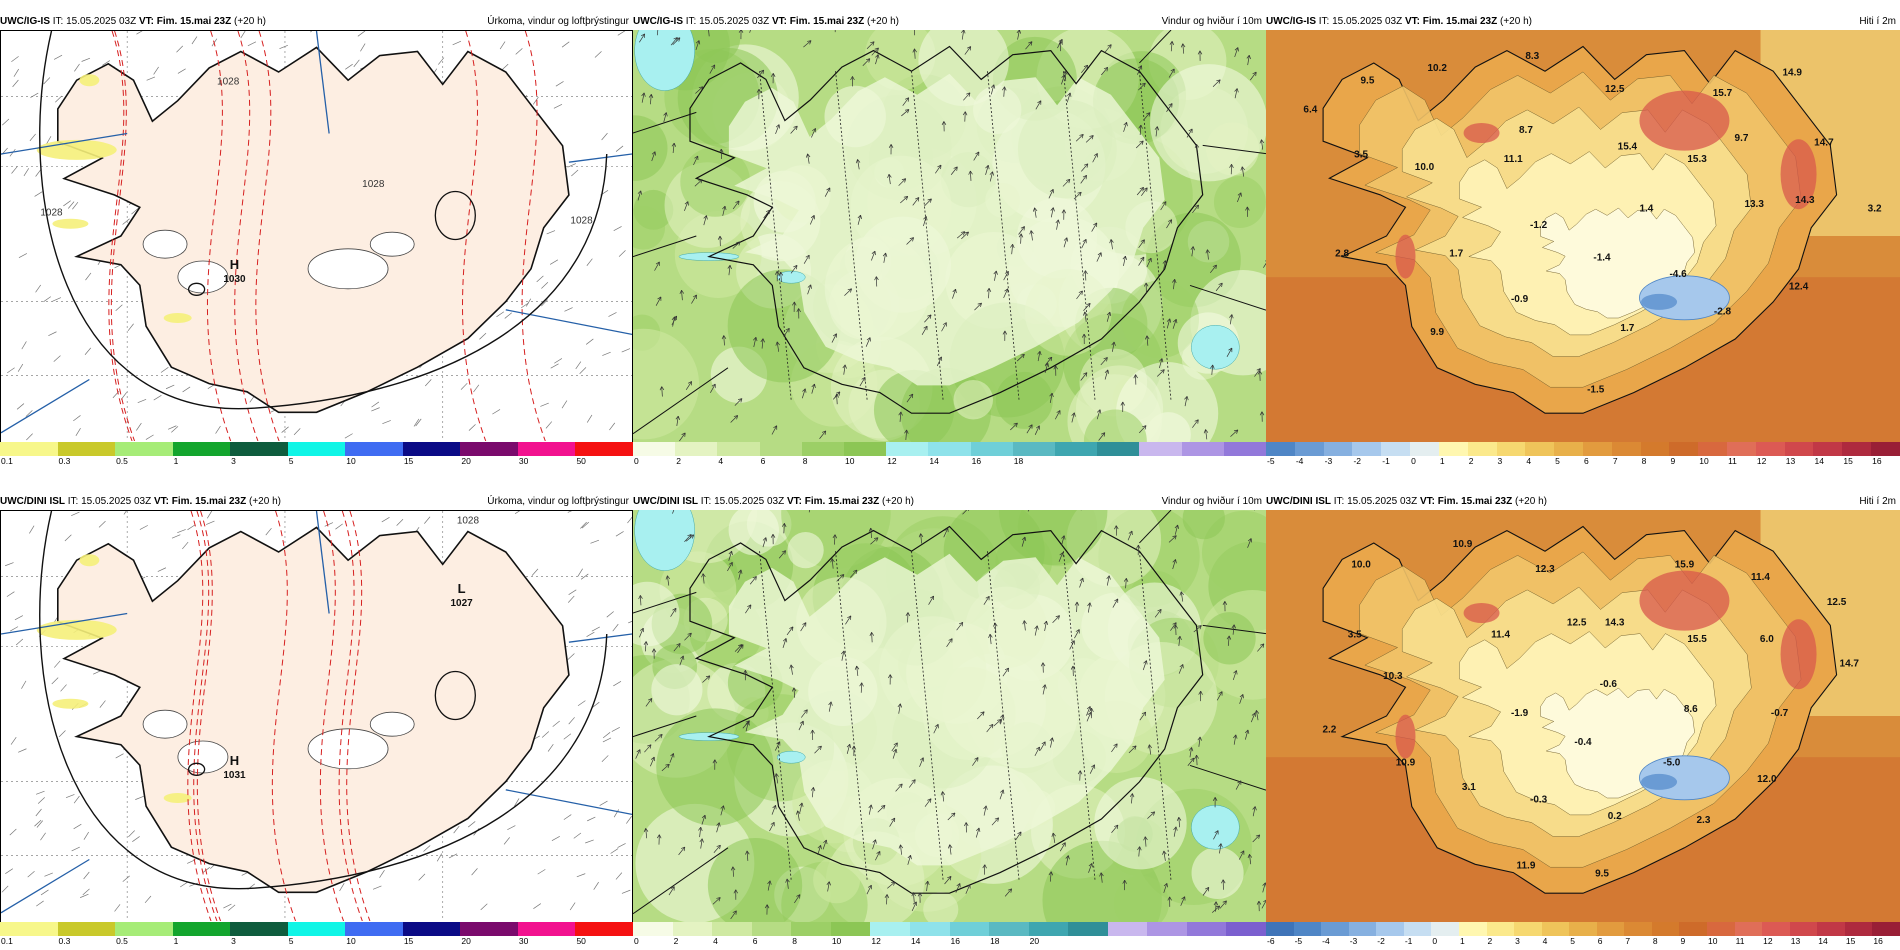 The height and width of the screenshot is (950, 1900). What do you see at coordinates (1405, 256) in the screenshot?
I see `warm-area` at bounding box center [1405, 256].